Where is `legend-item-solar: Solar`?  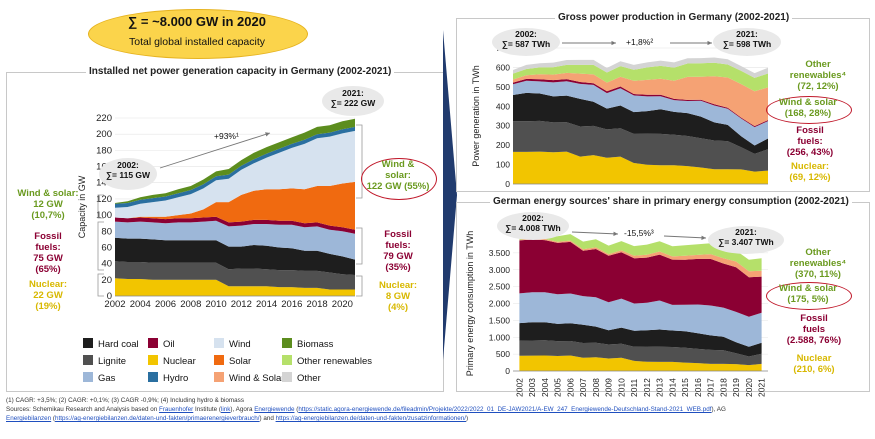
legend-item-solar: Solar is located at coordinates (232, 361).